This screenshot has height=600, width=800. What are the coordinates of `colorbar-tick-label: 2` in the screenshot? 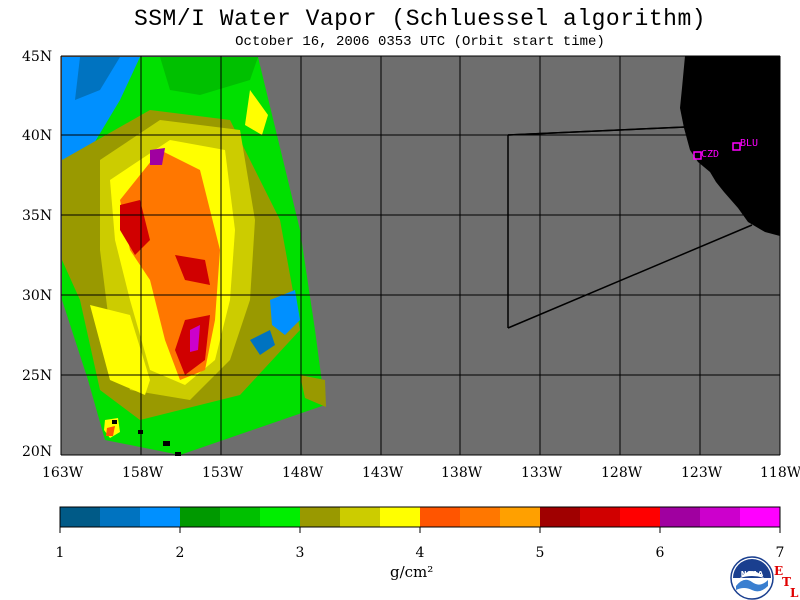 It's located at (180, 553).